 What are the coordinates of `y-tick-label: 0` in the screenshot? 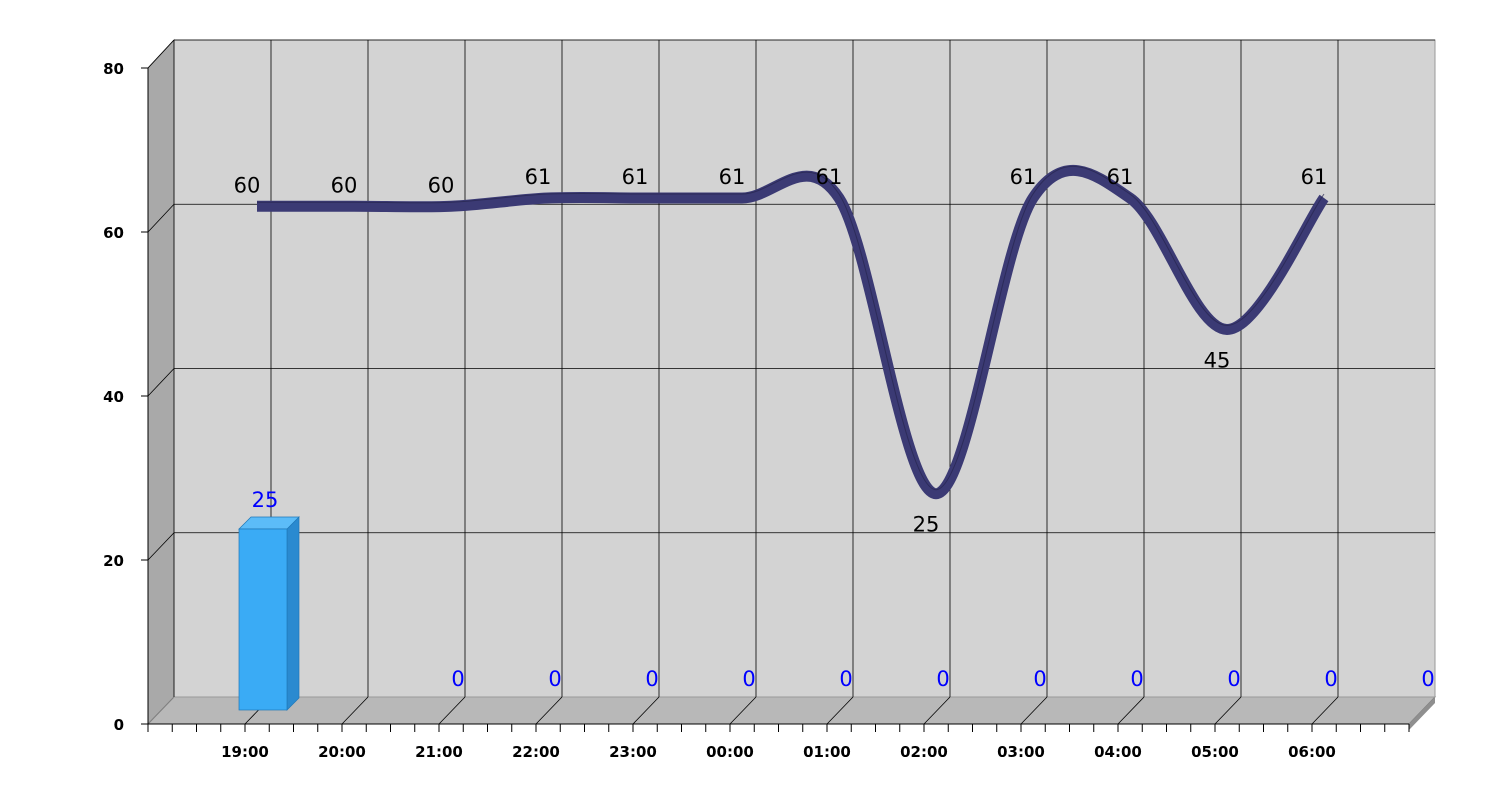 It's located at (119, 725).